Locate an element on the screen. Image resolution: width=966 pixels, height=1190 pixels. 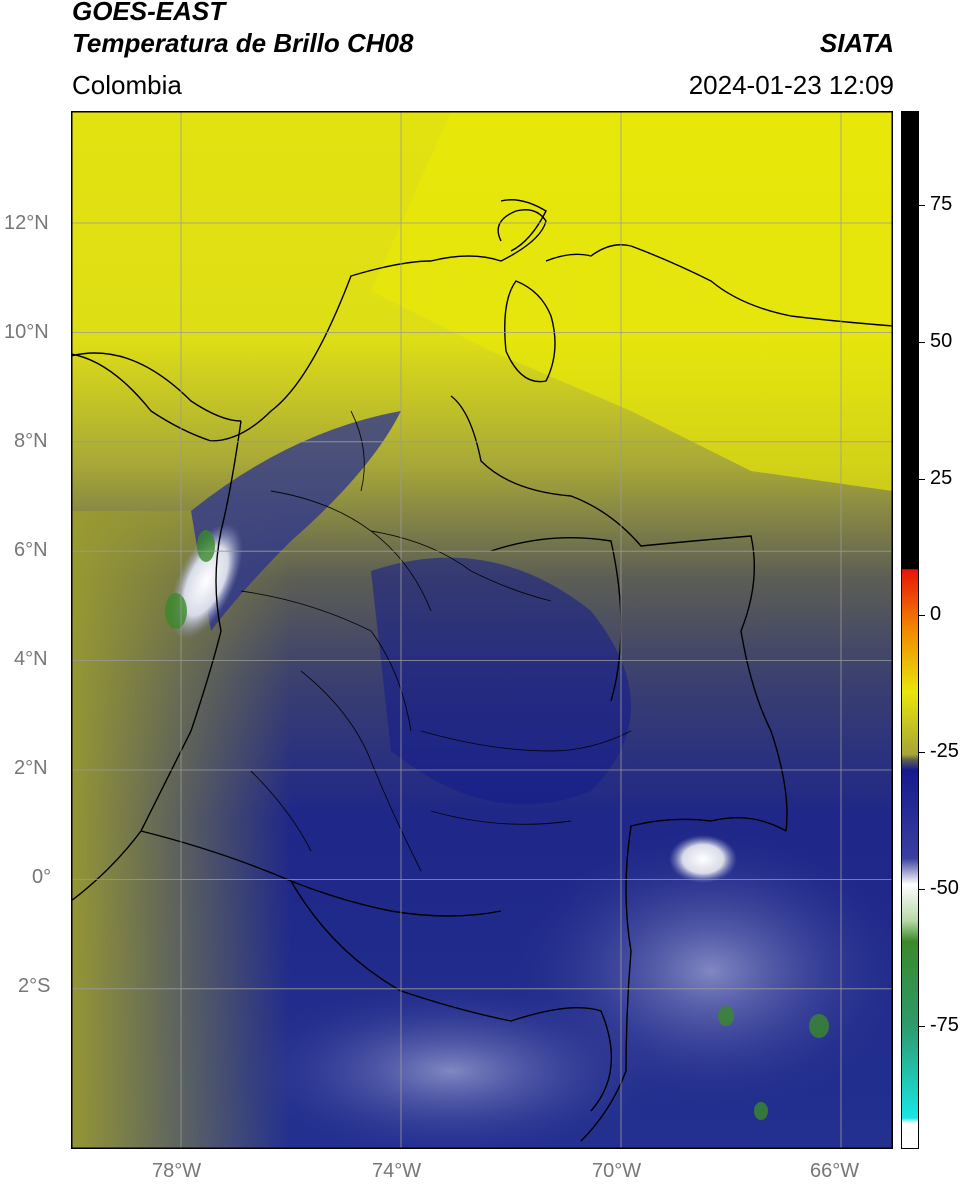
colorbar-label-75: 75 is located at coordinates (941, 204).